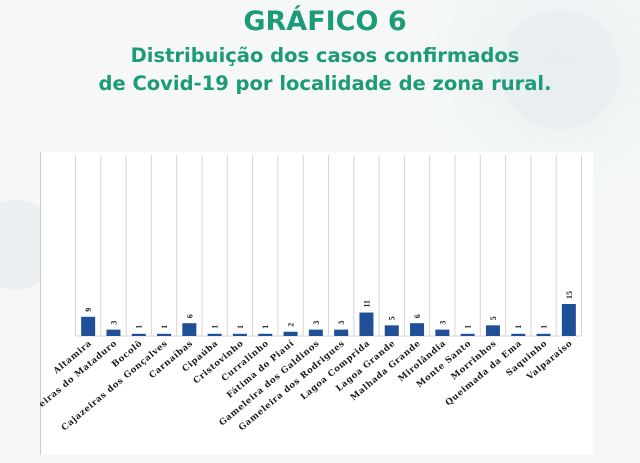 This screenshot has width=640, height=463. Describe the element at coordinates (291, 325) in the screenshot. I see `data-label: 2` at that location.